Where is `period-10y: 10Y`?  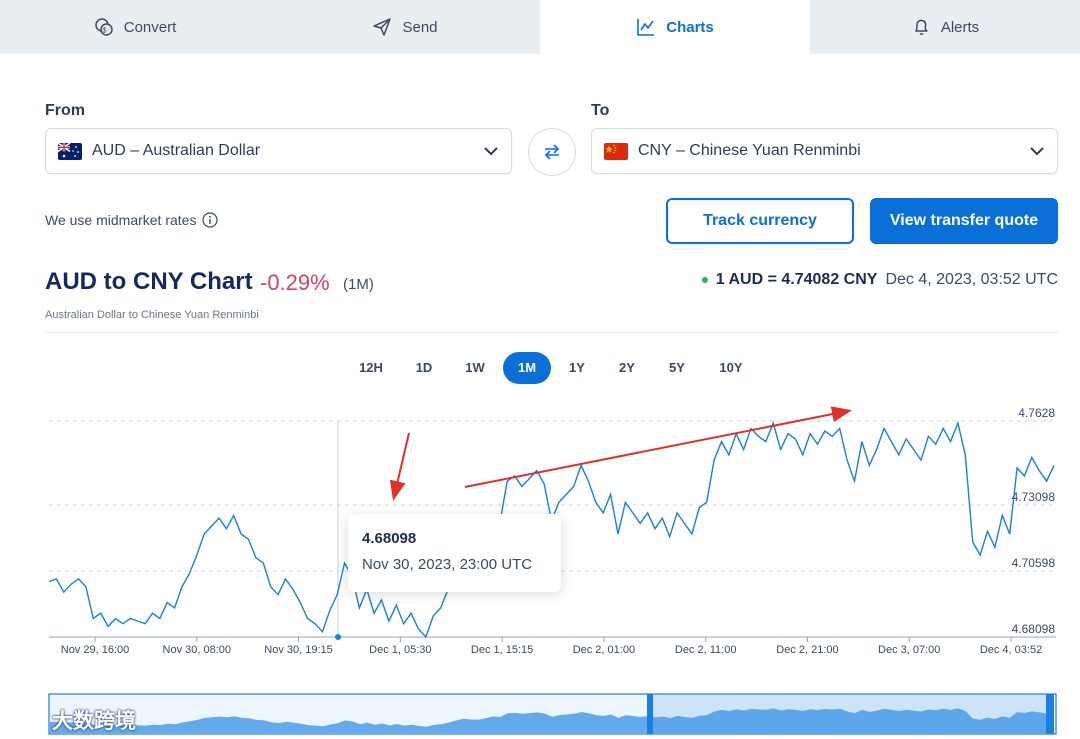 period-10y: 10Y is located at coordinates (731, 367).